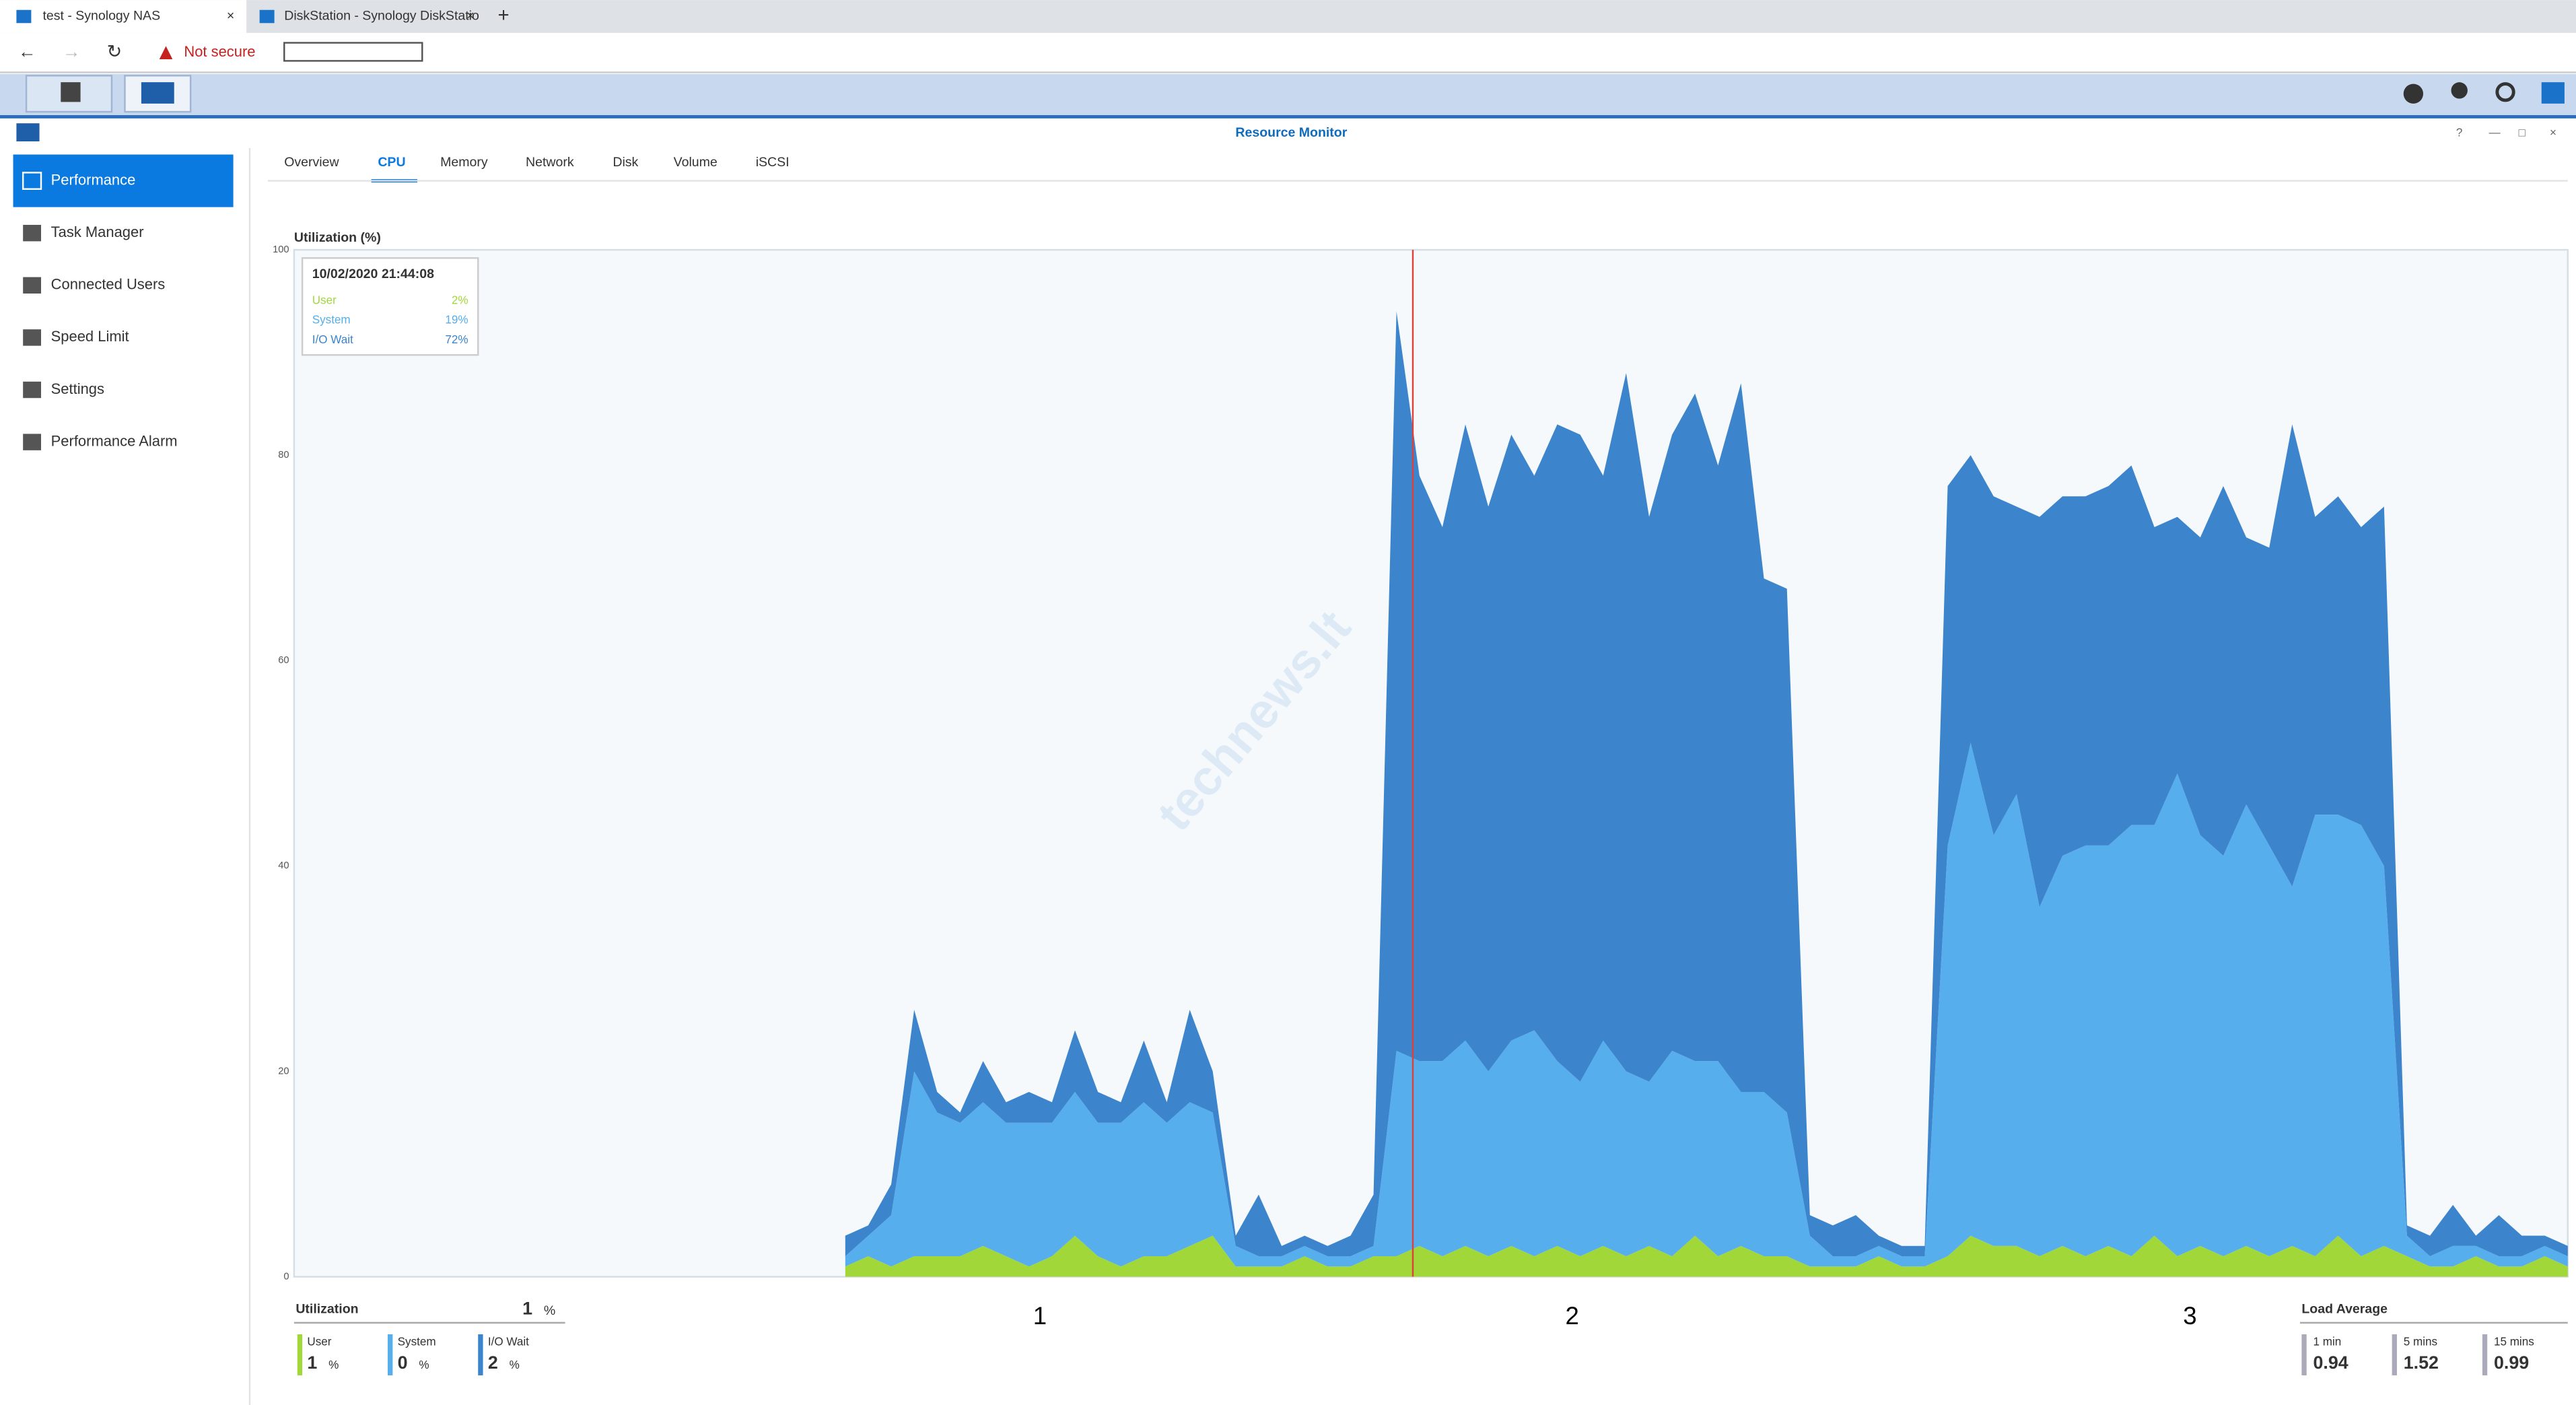 This screenshot has height=1405, width=2576. Describe the element at coordinates (1040, 1316) in the screenshot. I see `annotation: 1` at that location.